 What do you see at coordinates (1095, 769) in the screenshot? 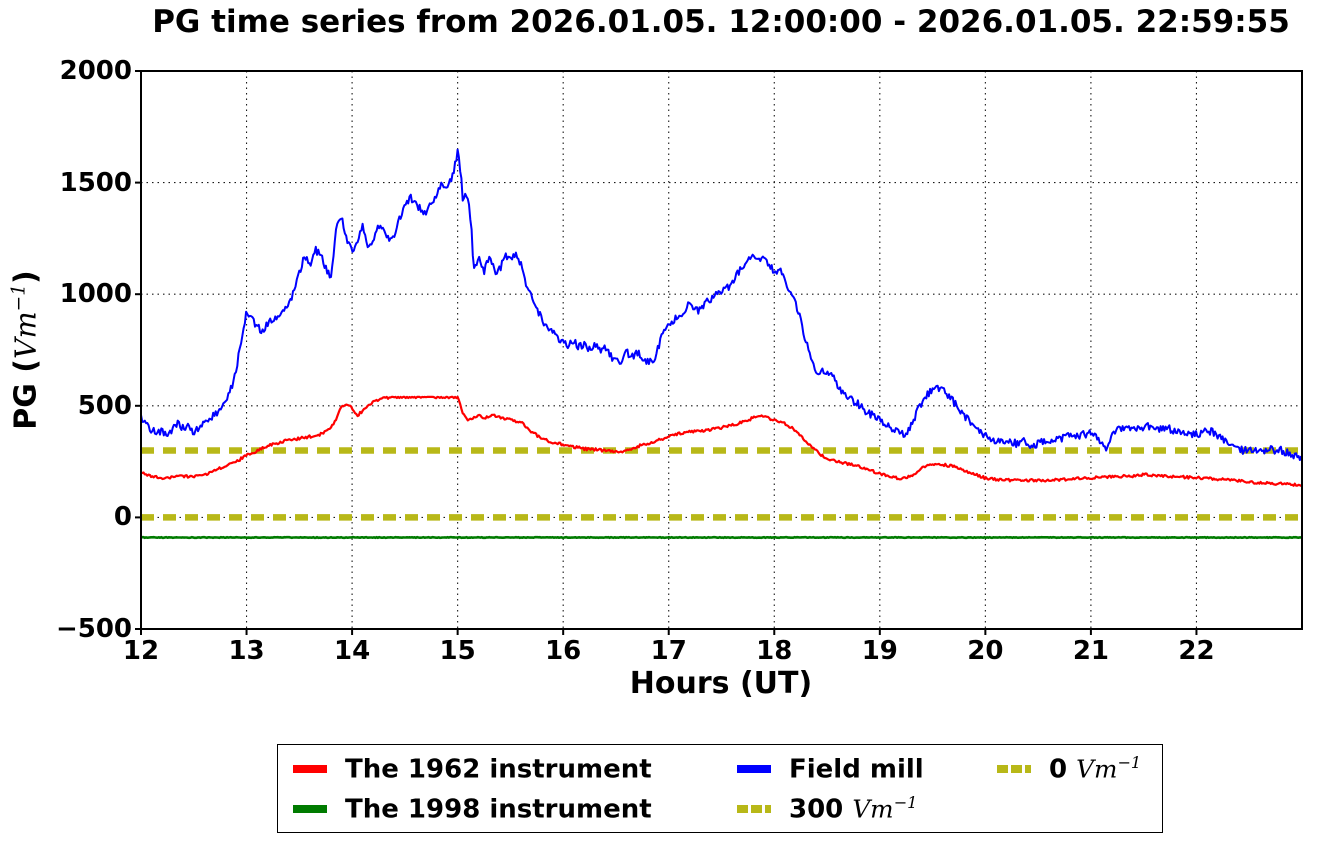
I see `legend-label: 0 Vm−1` at bounding box center [1095, 769].